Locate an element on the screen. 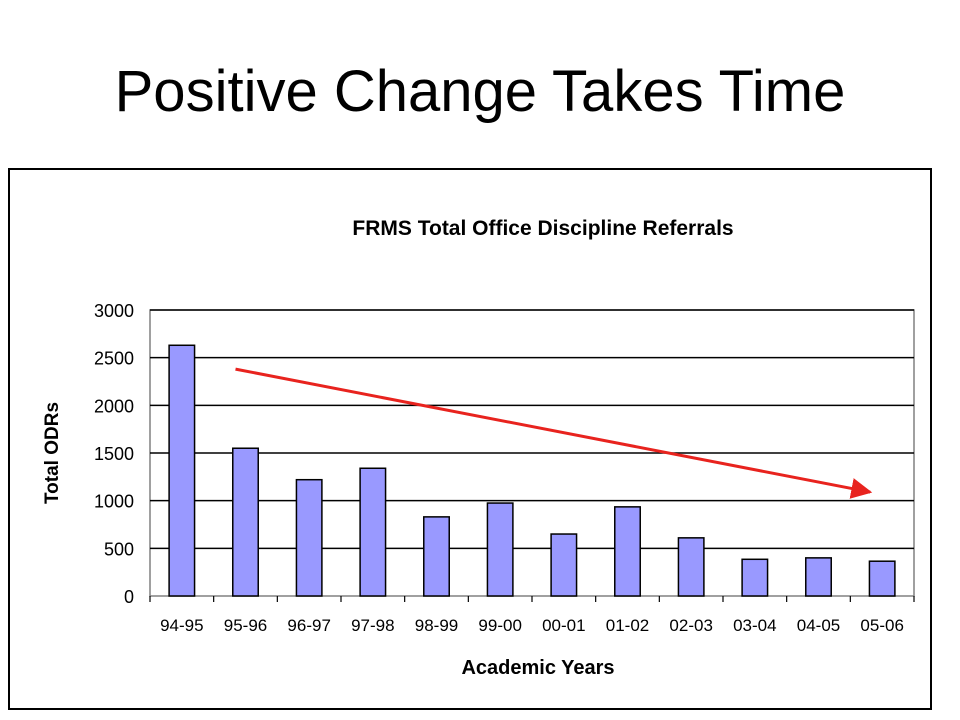  x-tick-label: 05-06 is located at coordinates (881, 625).